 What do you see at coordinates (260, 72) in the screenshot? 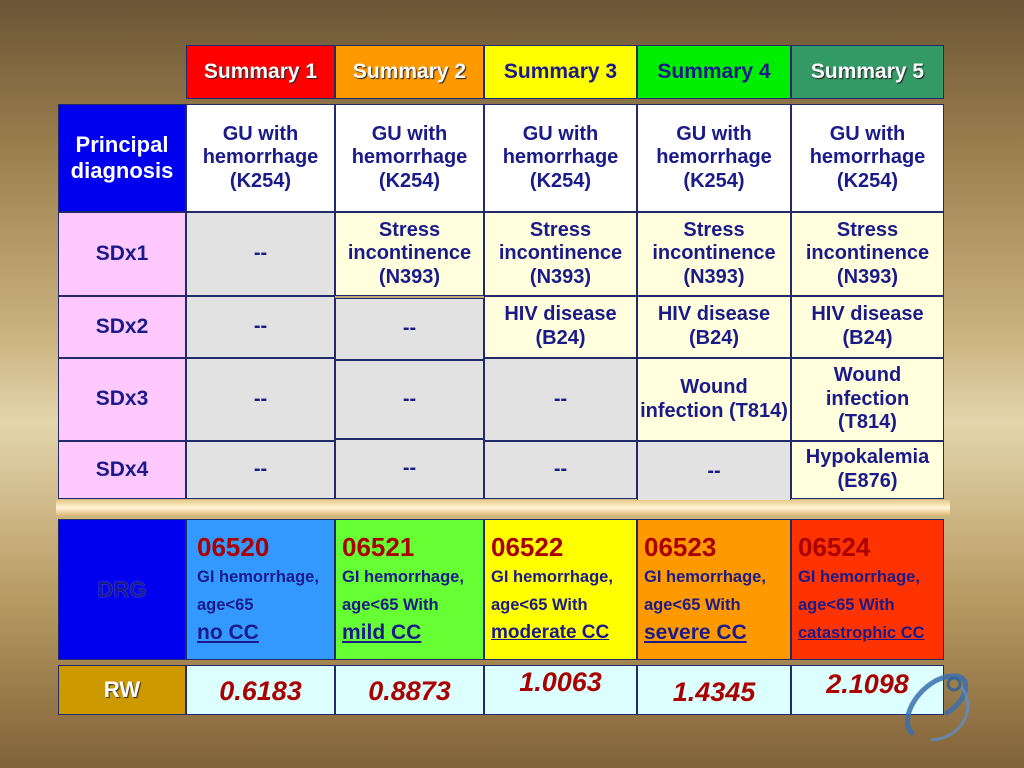
I see `summary-1-header: Summary 1` at bounding box center [260, 72].